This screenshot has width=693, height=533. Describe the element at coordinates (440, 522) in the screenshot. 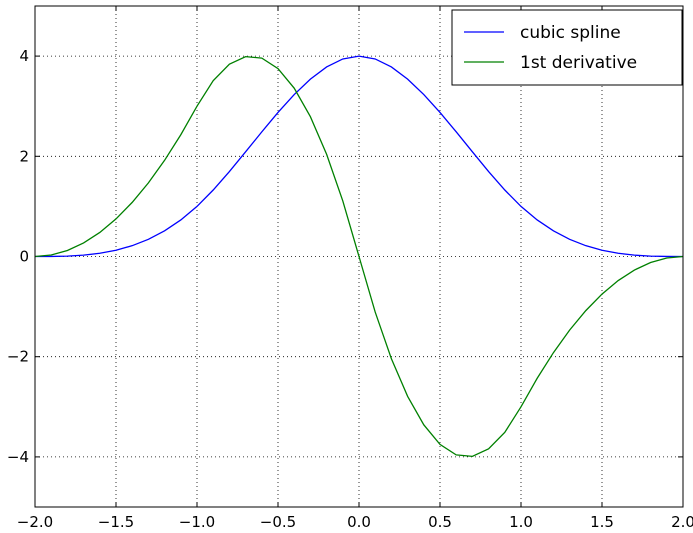

I see `x-tick-label: 0.5` at that location.